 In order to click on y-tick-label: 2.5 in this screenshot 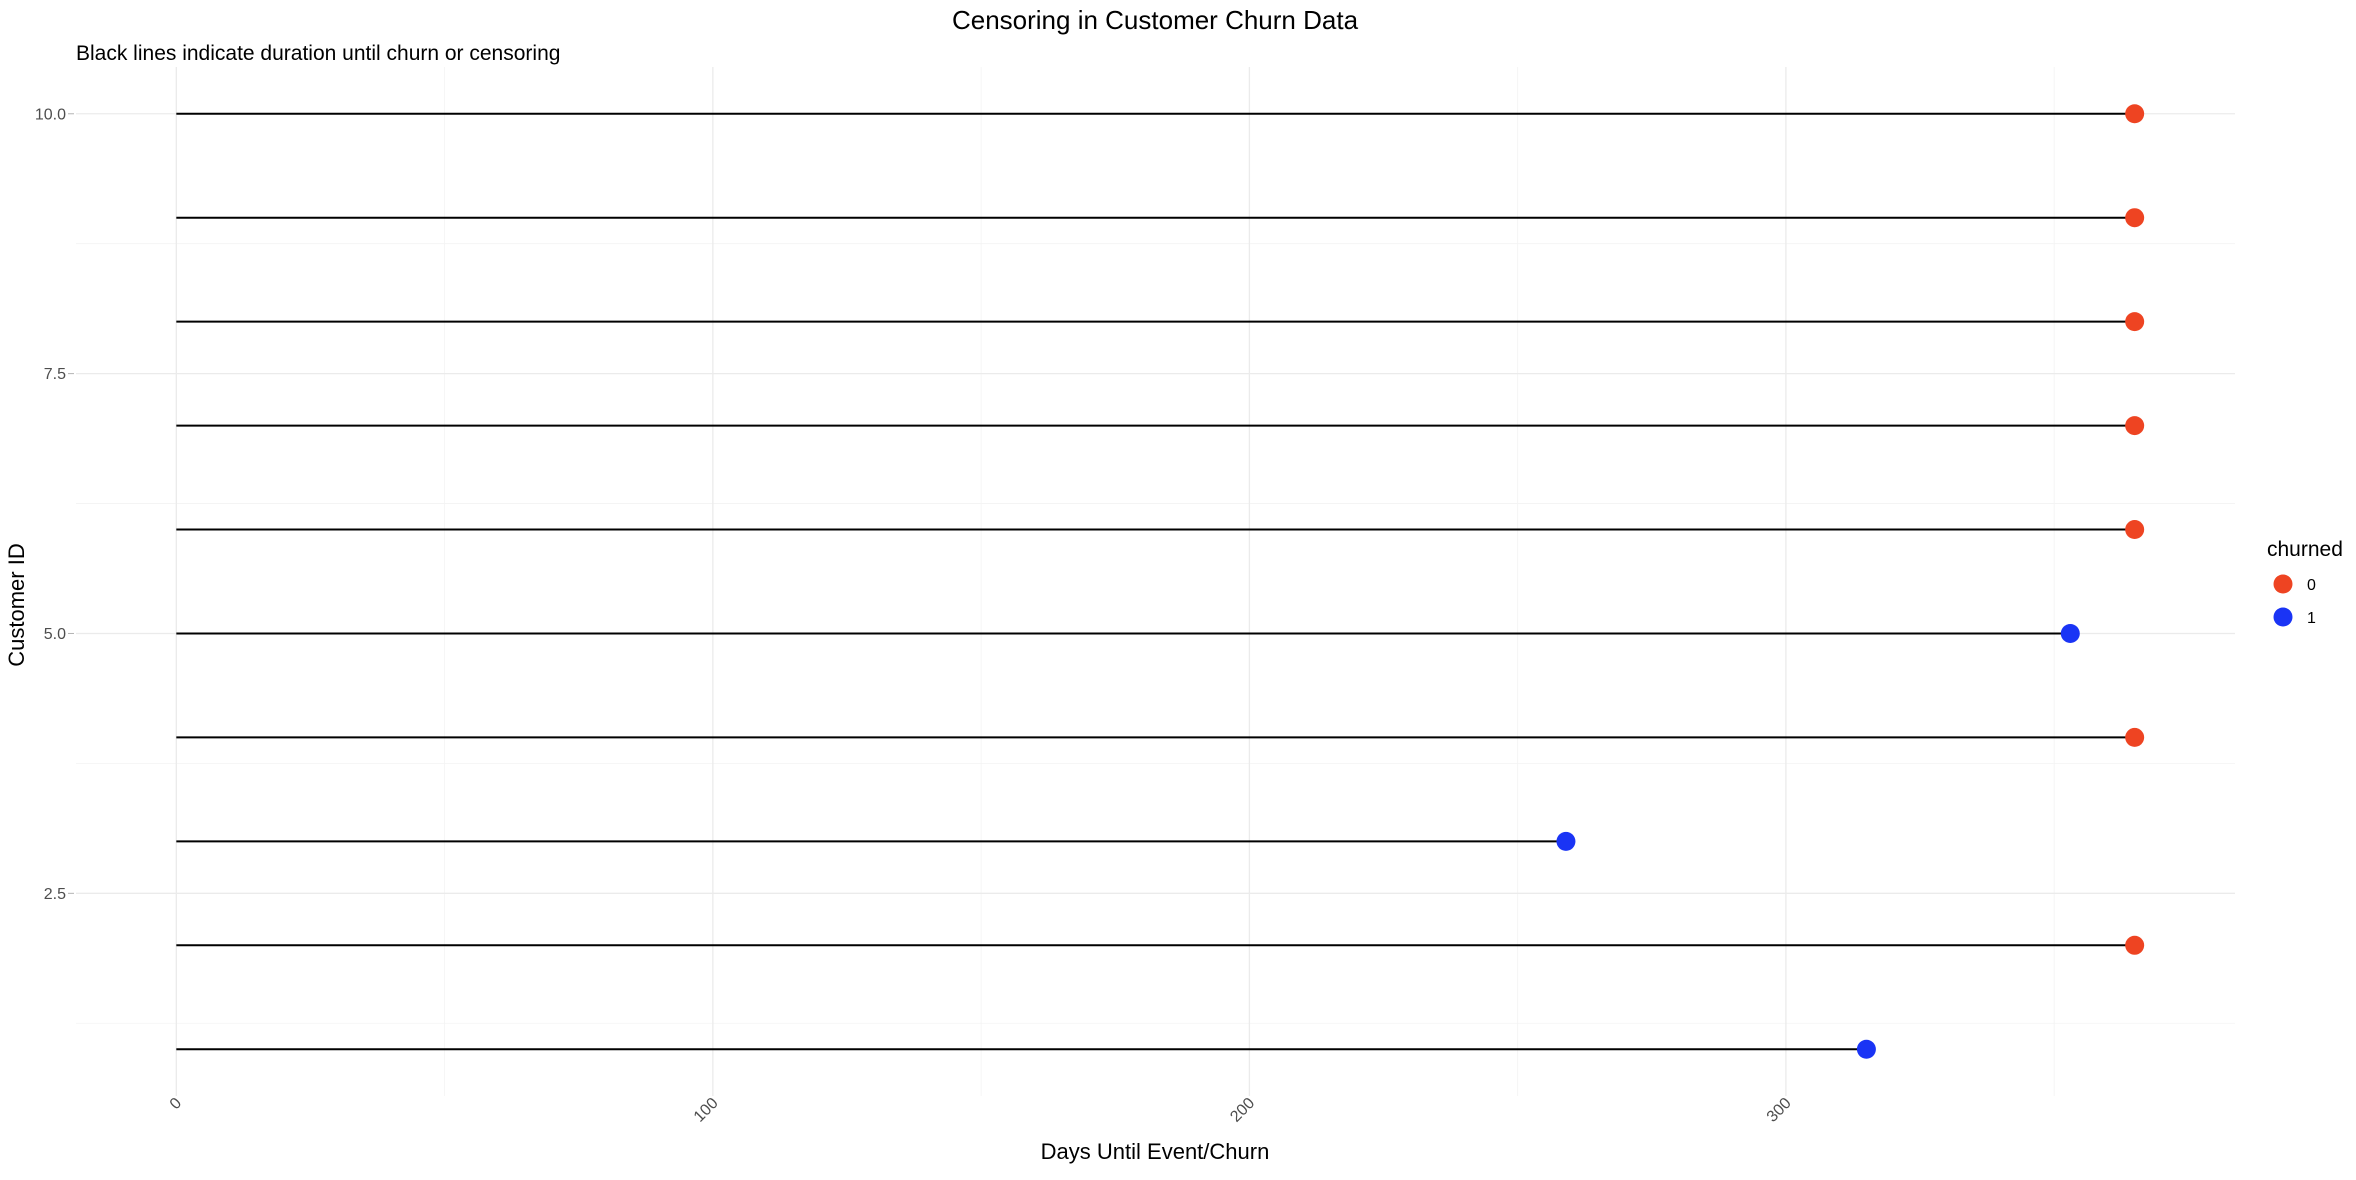, I will do `click(55, 894)`.